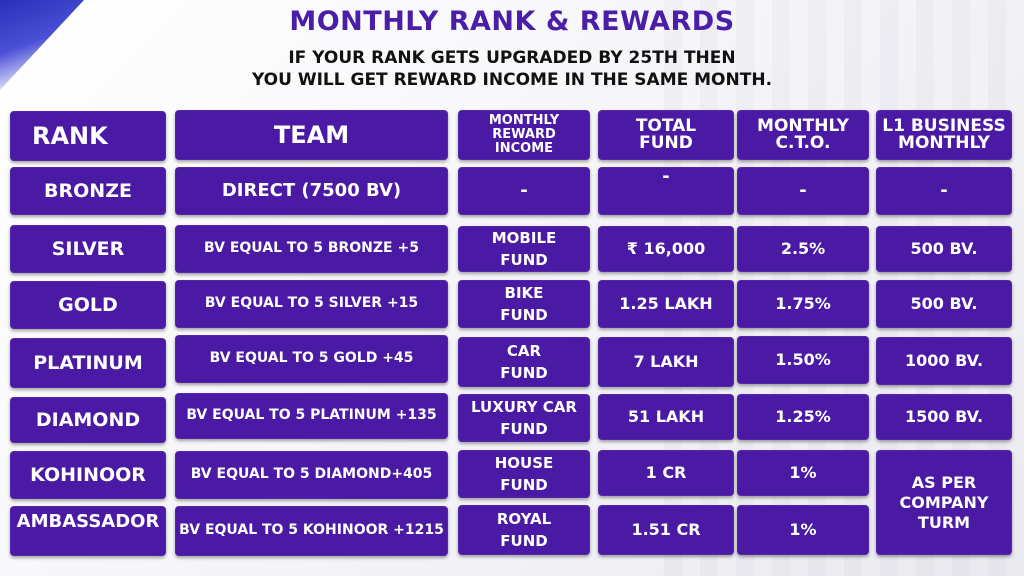  What do you see at coordinates (524, 260) in the screenshot?
I see `reward-silver-line-2: FUND` at bounding box center [524, 260].